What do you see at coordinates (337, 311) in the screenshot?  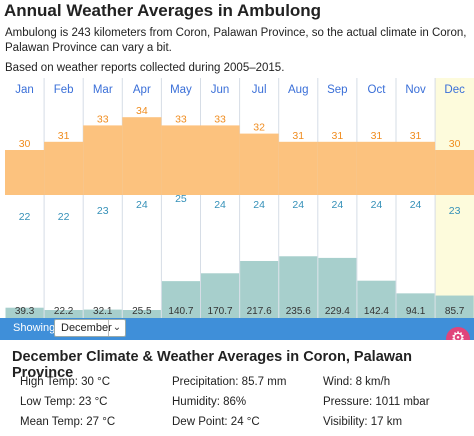 I see `precip-label: 229.4` at bounding box center [337, 311].